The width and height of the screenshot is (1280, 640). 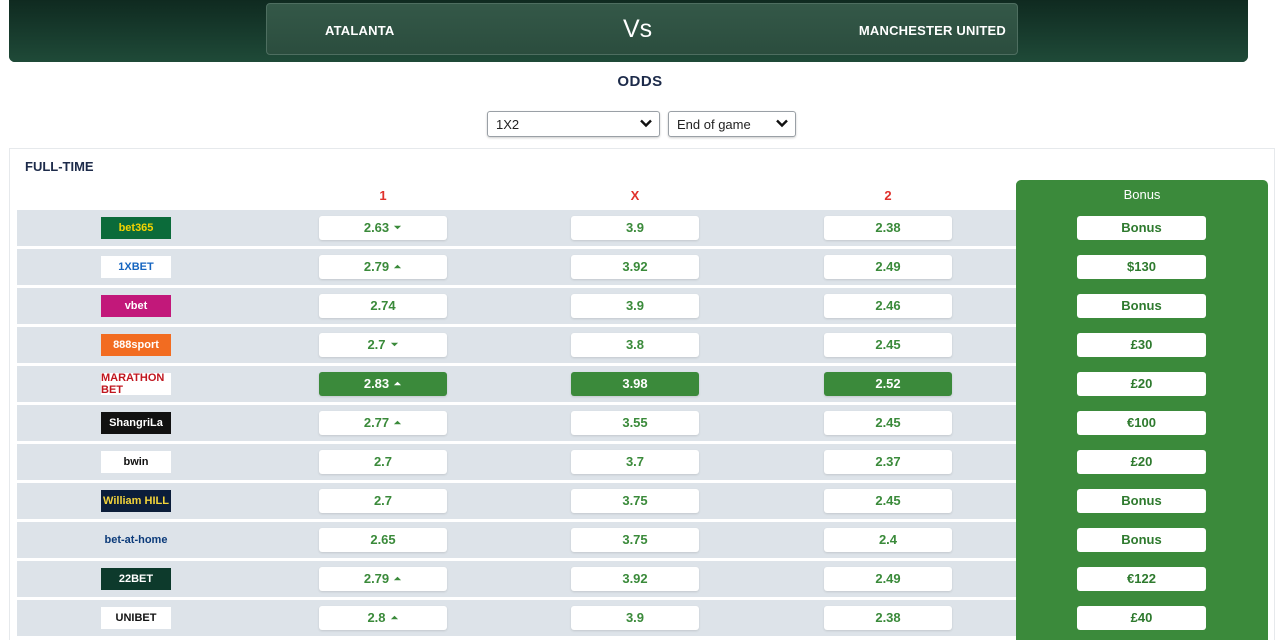 I want to click on odds-value: 2.74, so click(x=383, y=305).